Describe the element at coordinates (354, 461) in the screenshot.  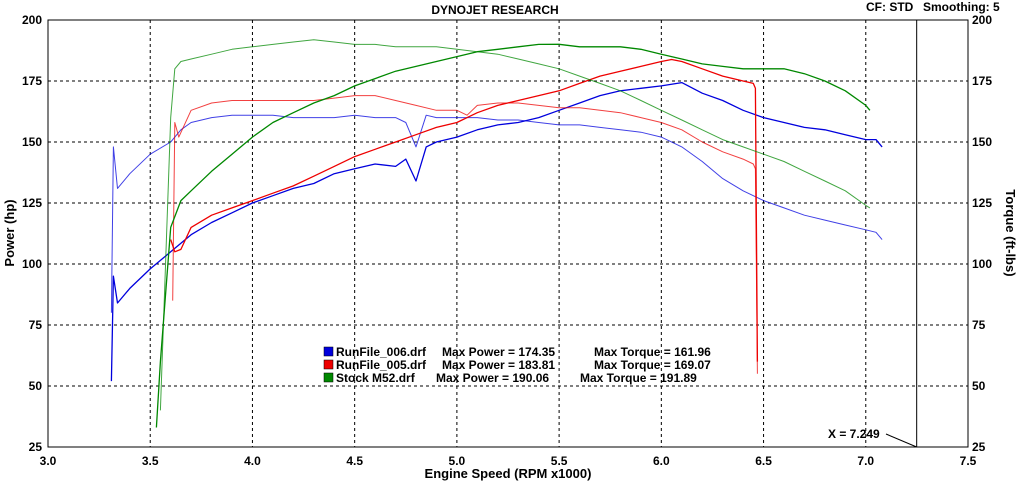
I see `x-tick-label: 4.5` at that location.